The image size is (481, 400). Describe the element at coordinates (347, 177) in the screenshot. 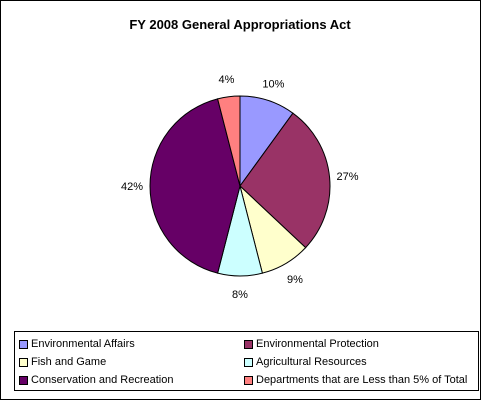

I see `data-label-environmental-protection: 27%` at that location.